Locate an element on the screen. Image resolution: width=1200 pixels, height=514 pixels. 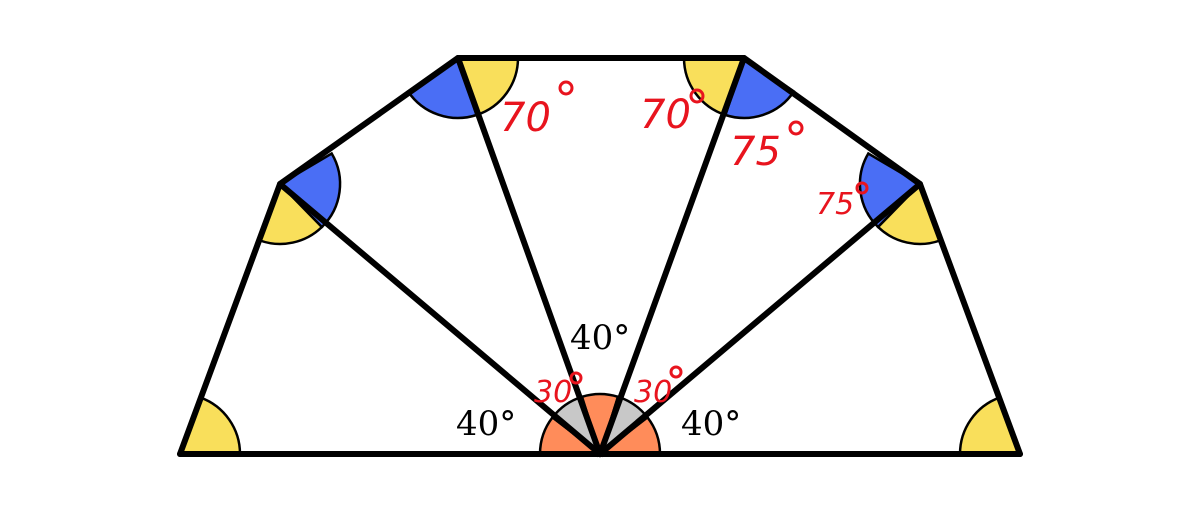
angle-sector-top-right-blue is located at coordinates (759, 88).